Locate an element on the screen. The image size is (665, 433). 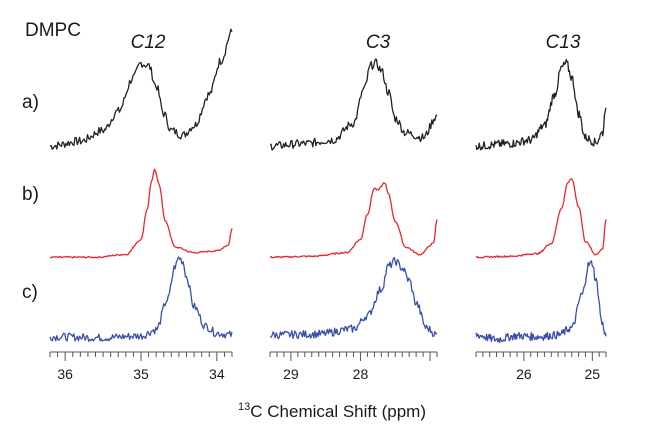
x-axis-label-superscript: 13 is located at coordinates (244, 407).